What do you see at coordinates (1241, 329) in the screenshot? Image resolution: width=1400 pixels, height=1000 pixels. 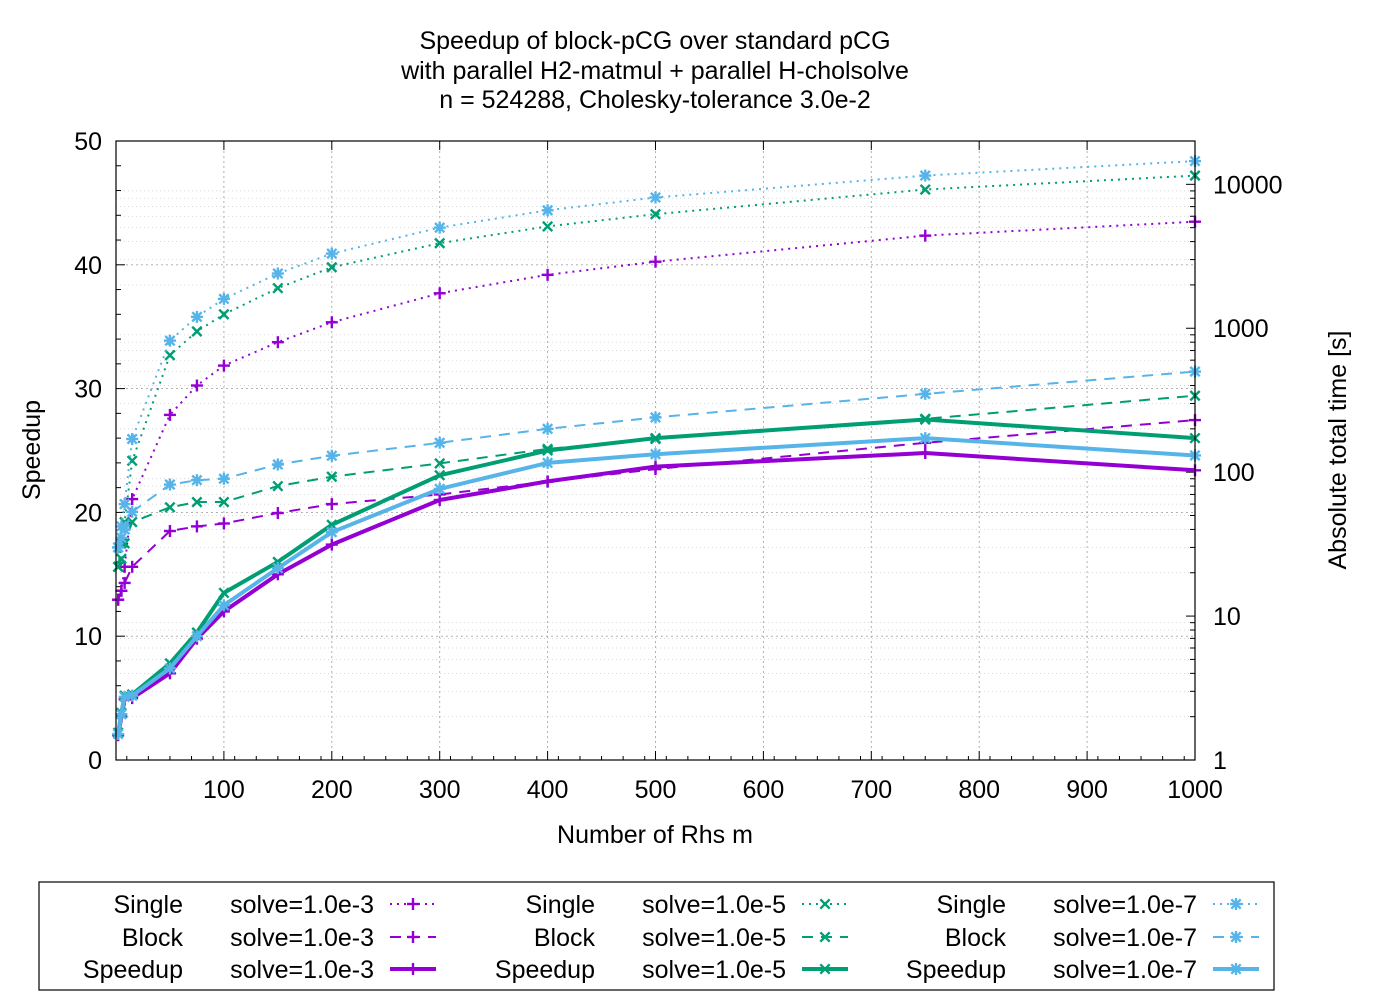 I see `y2-tick-label: 1000` at bounding box center [1241, 329].